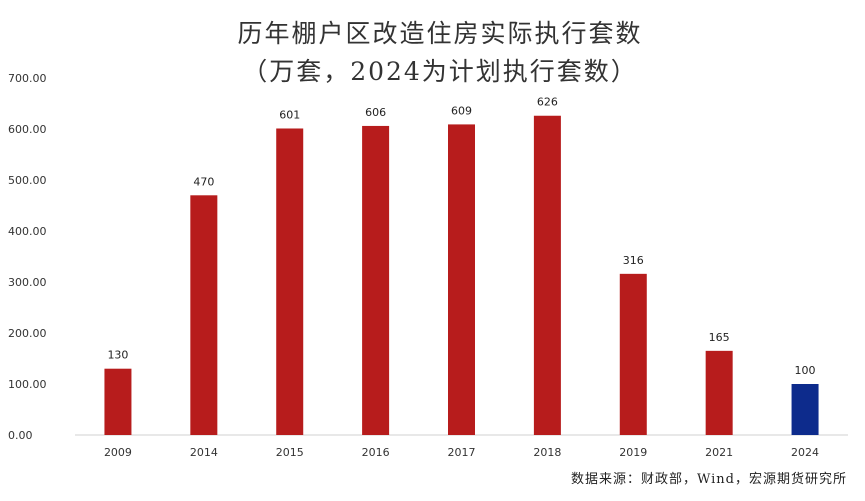 The height and width of the screenshot is (501, 865). Describe the element at coordinates (27, 180) in the screenshot. I see `y-tick-label: 500.00` at that location.